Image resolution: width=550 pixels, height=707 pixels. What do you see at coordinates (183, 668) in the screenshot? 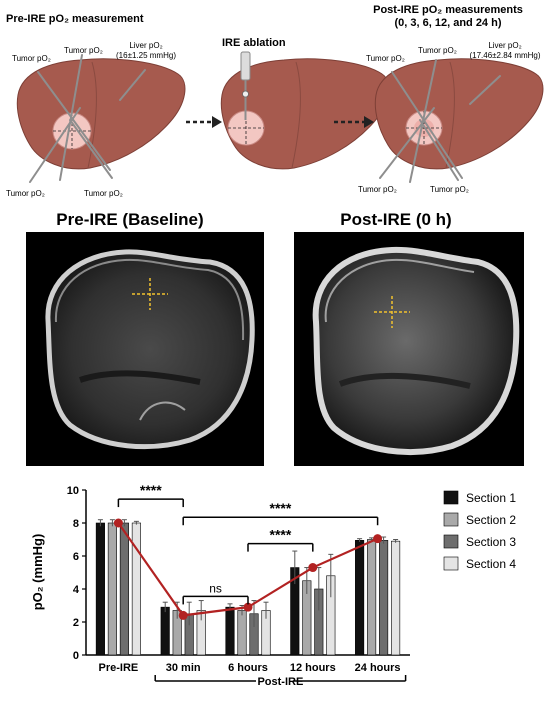
I see `x-tick-label: 30 min` at bounding box center [183, 668].